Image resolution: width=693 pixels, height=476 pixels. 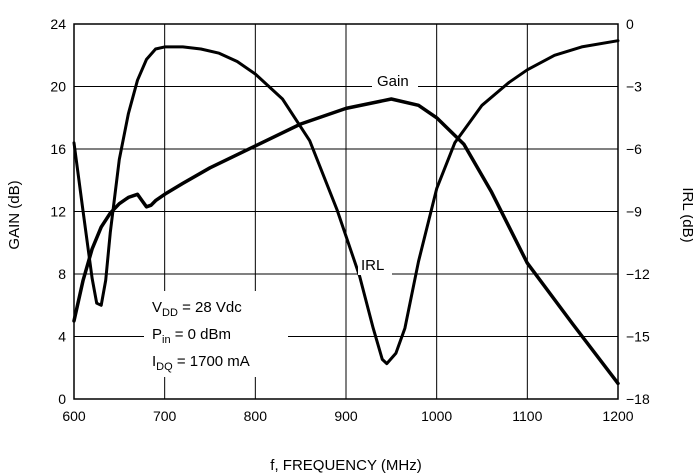 I want to click on x-tick-label: 900, so click(x=346, y=416).